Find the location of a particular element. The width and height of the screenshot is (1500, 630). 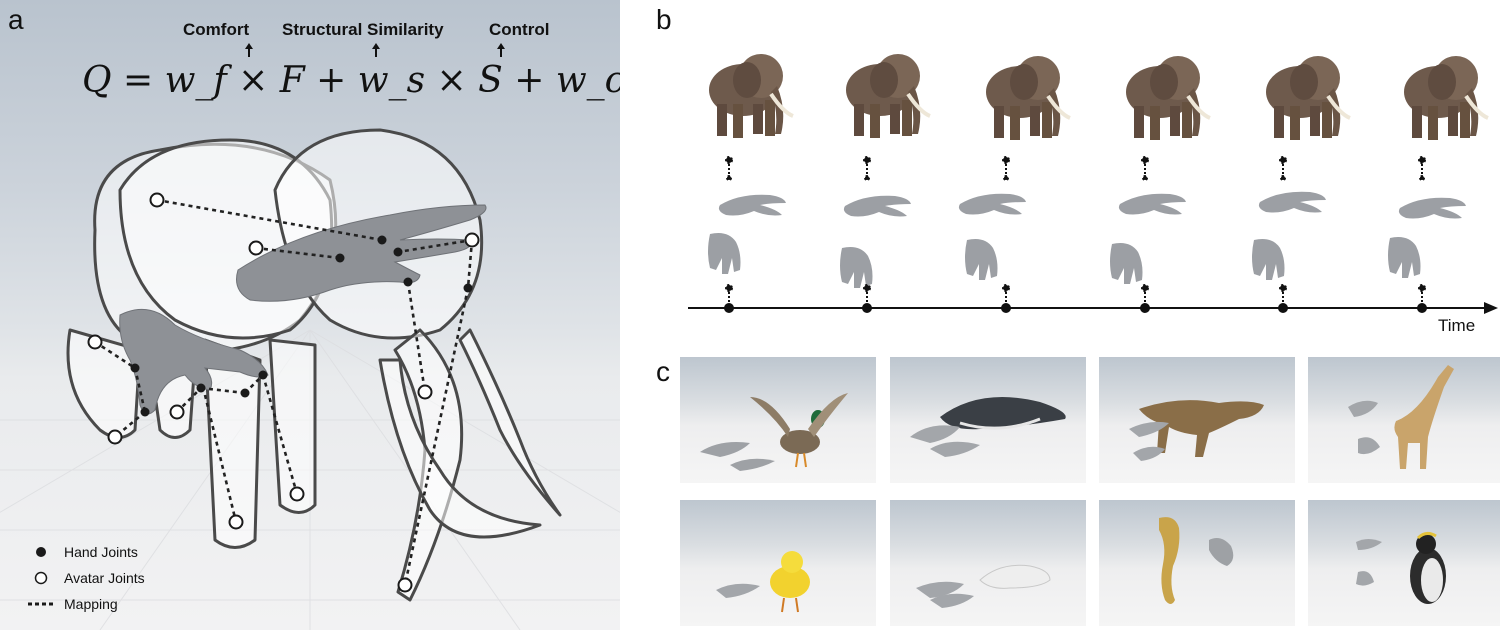

structural-similarity-term: Structural Similarity is located at coordinates (363, 29).